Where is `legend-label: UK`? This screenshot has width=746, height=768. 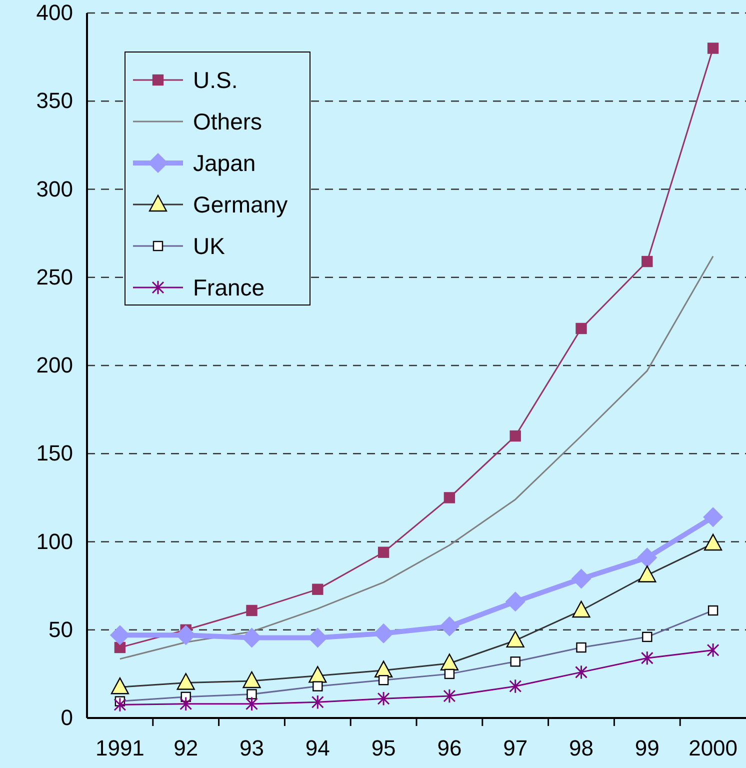 legend-label: UK is located at coordinates (209, 246).